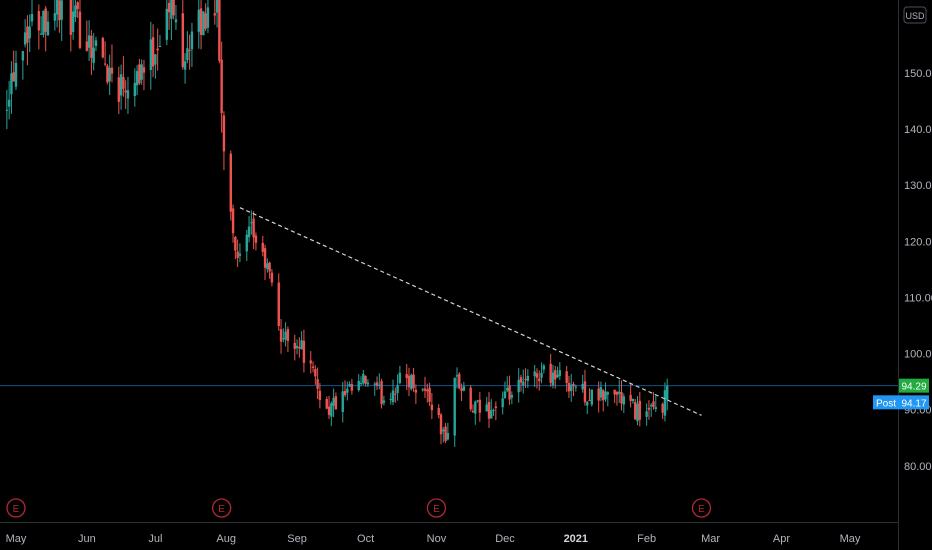 The image size is (932, 550). I want to click on x-tick-label: Jun, so click(87, 539).